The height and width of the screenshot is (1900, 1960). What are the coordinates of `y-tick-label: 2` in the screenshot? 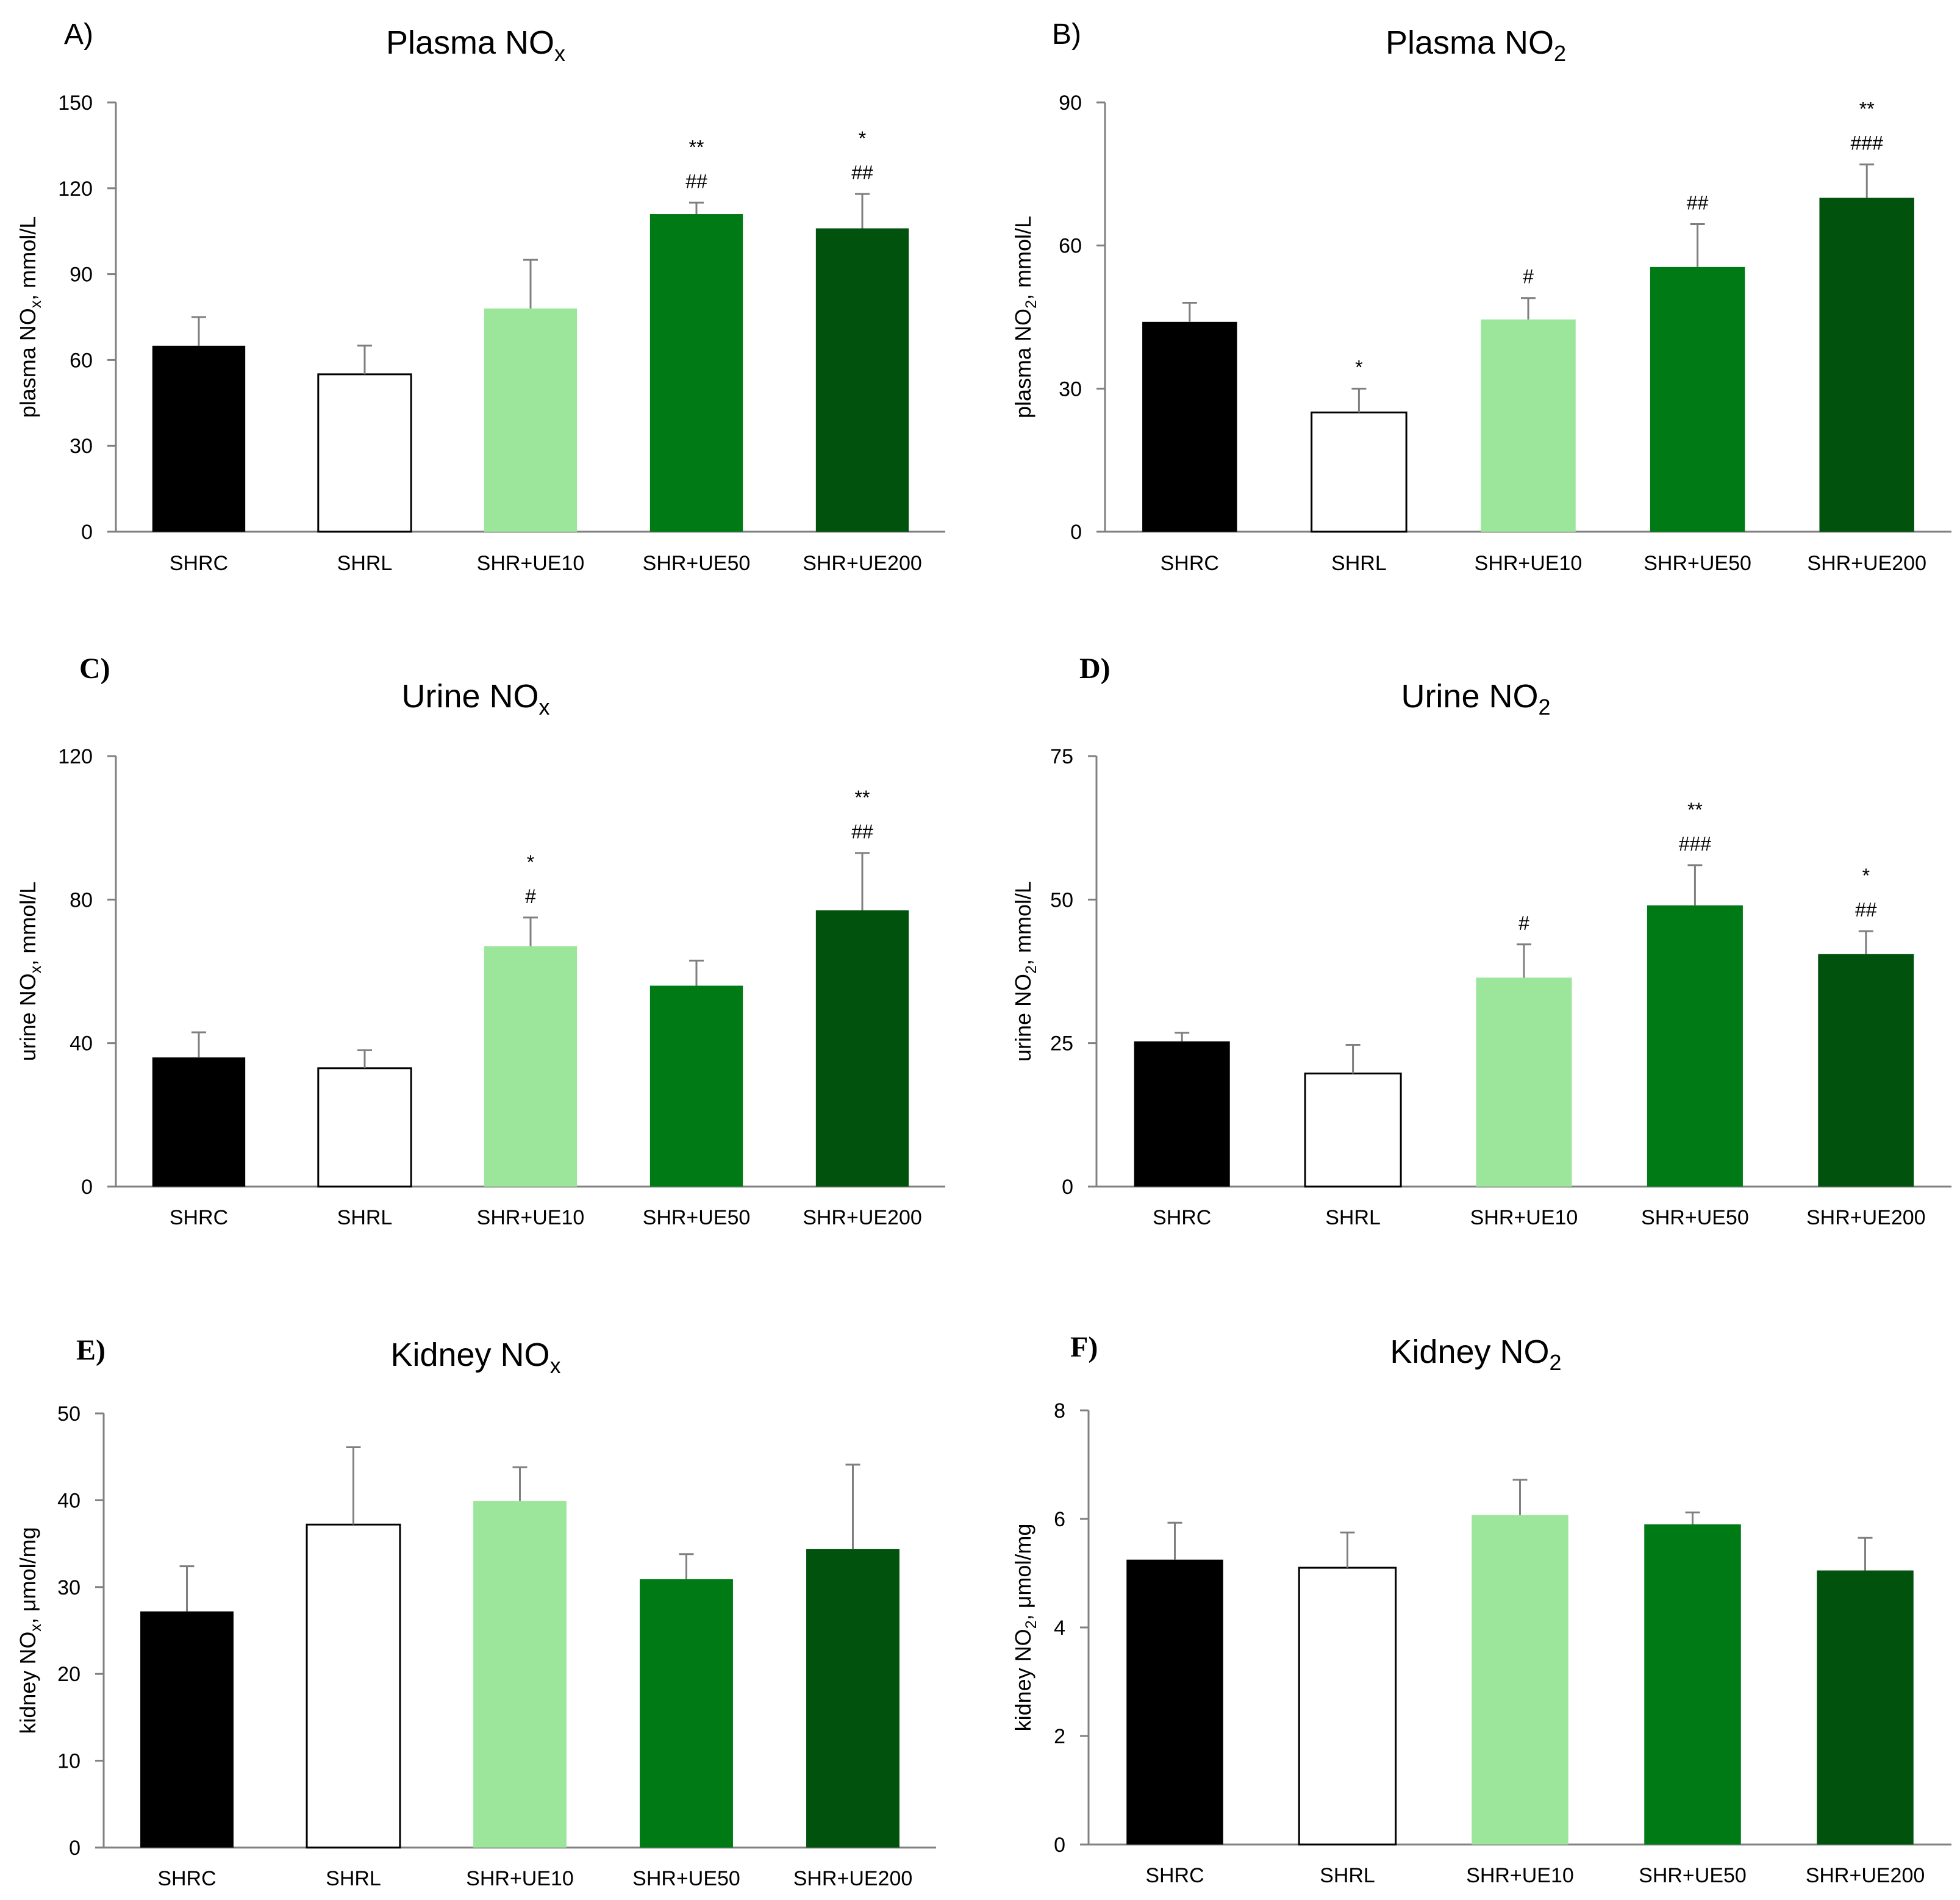 It's located at (1059, 1736).